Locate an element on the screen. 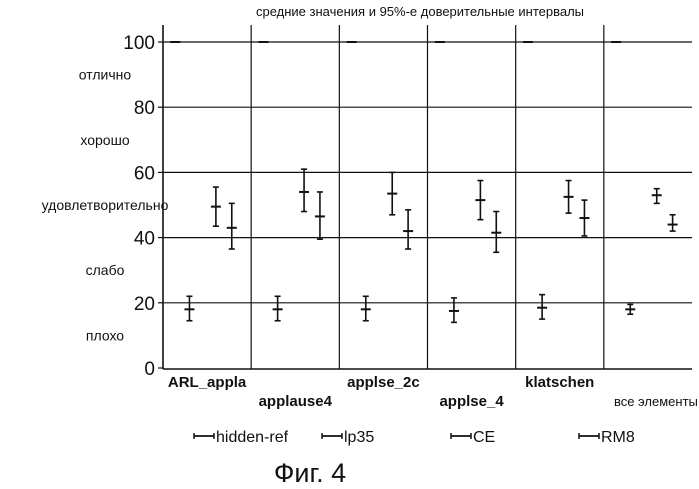 The height and width of the screenshot is (489, 699). y-tick-label: 80 is located at coordinates (144, 108).